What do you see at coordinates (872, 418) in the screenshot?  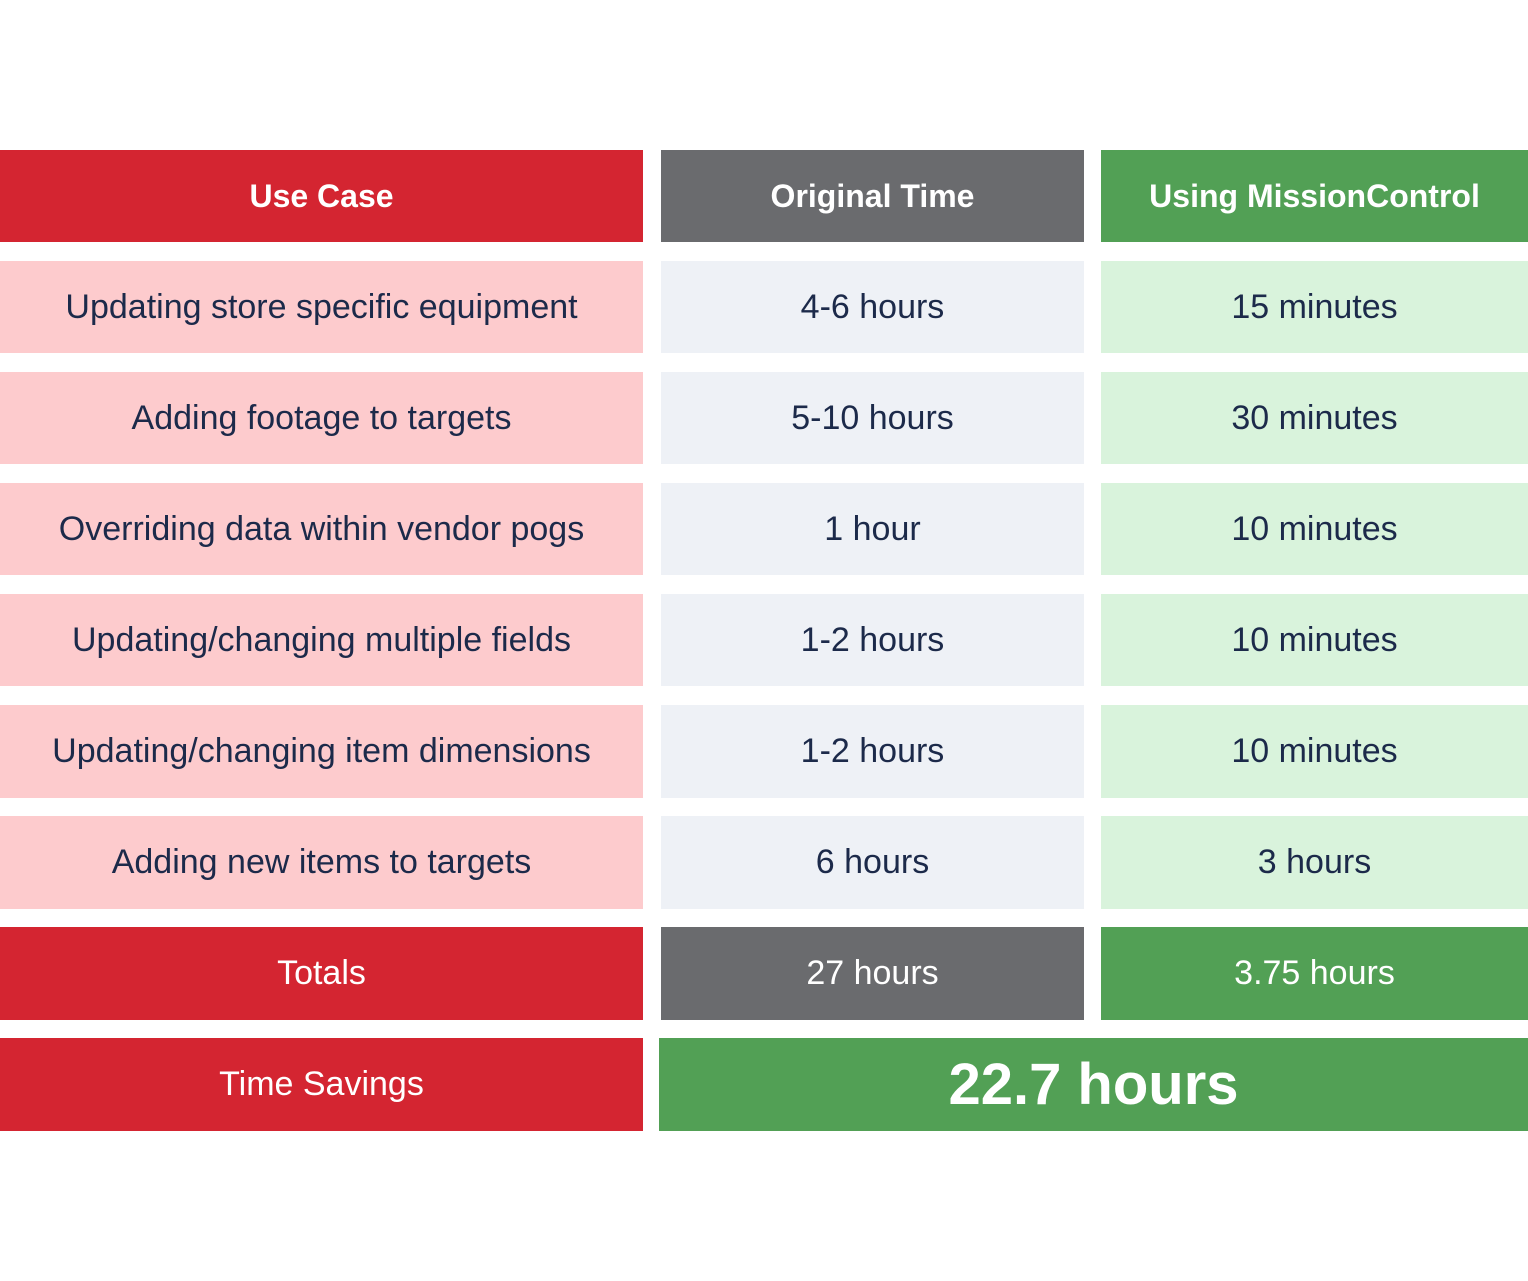 I see `original-time-cell: 5-10 hours` at bounding box center [872, 418].